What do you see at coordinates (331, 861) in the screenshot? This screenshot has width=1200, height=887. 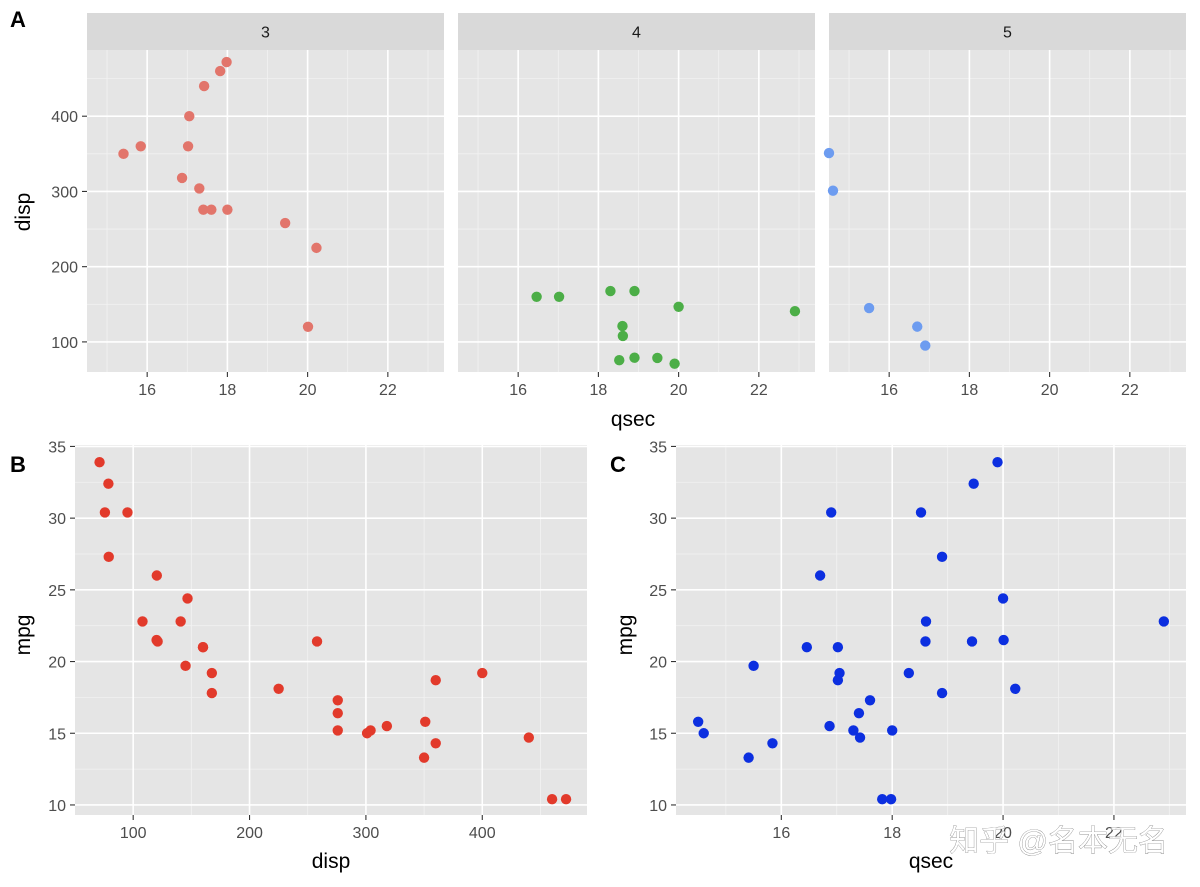 I see `panel-b-xlabel: disp` at bounding box center [331, 861].